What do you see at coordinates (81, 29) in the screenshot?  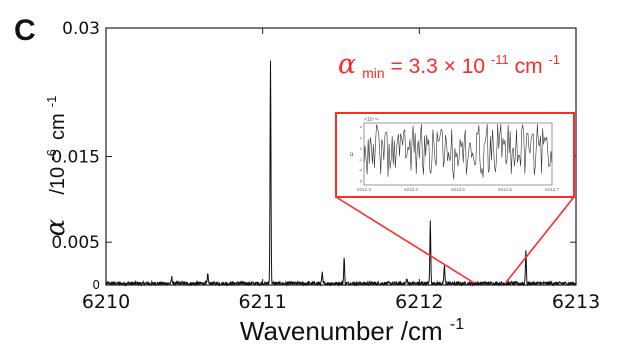 I see `y-tick-label: 0.03` at bounding box center [81, 29].